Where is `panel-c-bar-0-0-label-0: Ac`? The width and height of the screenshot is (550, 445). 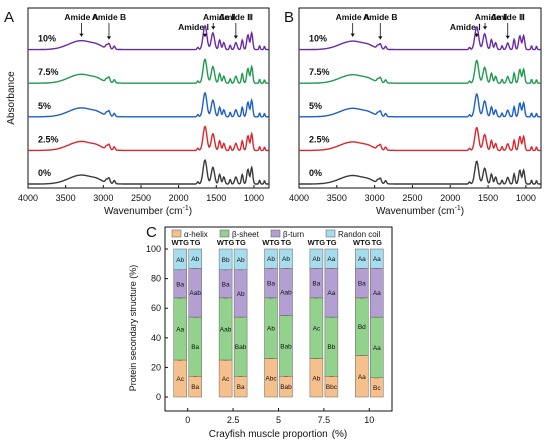 panel-c-bar-0-0-label-0: Ac is located at coordinates (180, 379).